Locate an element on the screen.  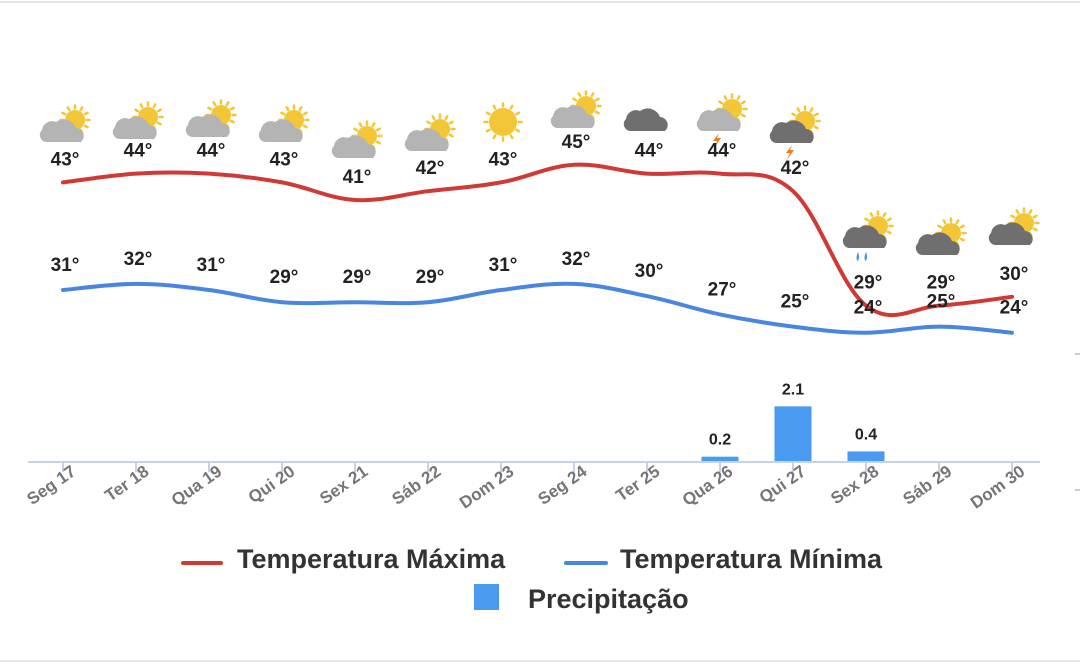
max-temp-label: 42° is located at coordinates (795, 168).